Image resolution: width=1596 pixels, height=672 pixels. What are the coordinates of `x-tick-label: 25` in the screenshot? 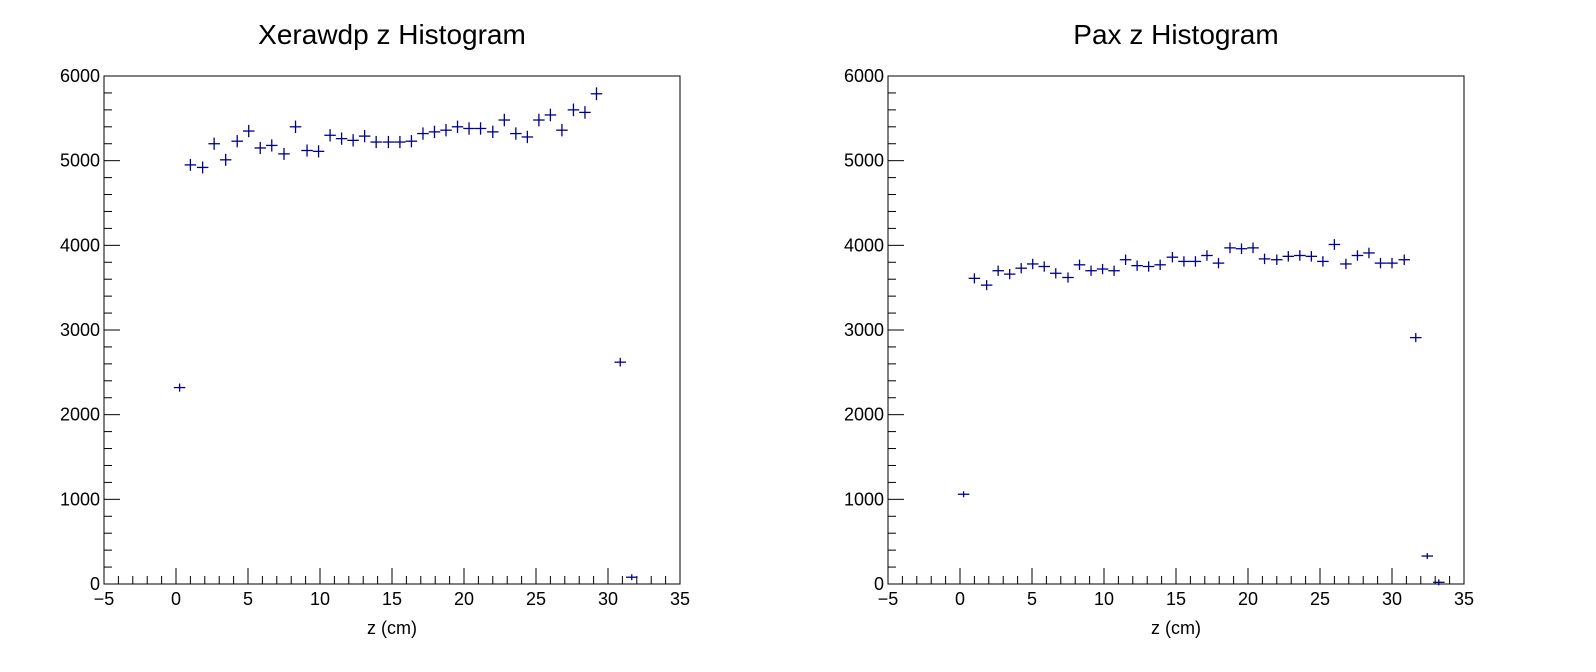 It's located at (536, 599).